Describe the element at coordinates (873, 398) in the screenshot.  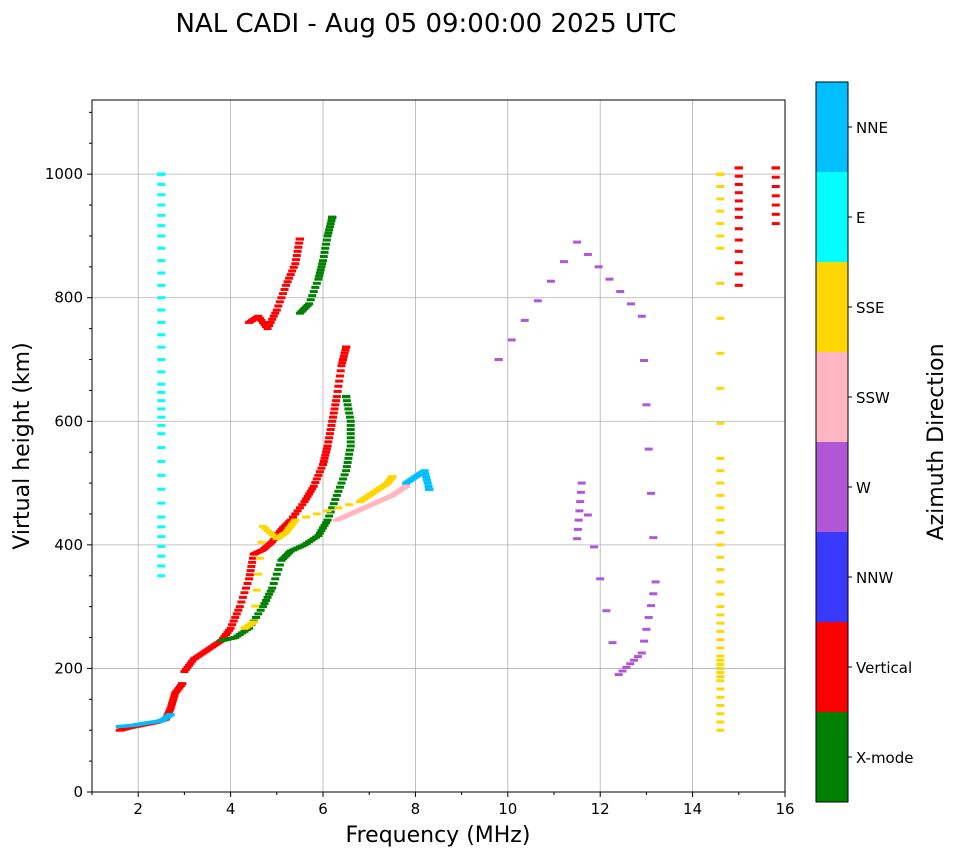
I see `colorbar-tick-label: SSW` at that location.